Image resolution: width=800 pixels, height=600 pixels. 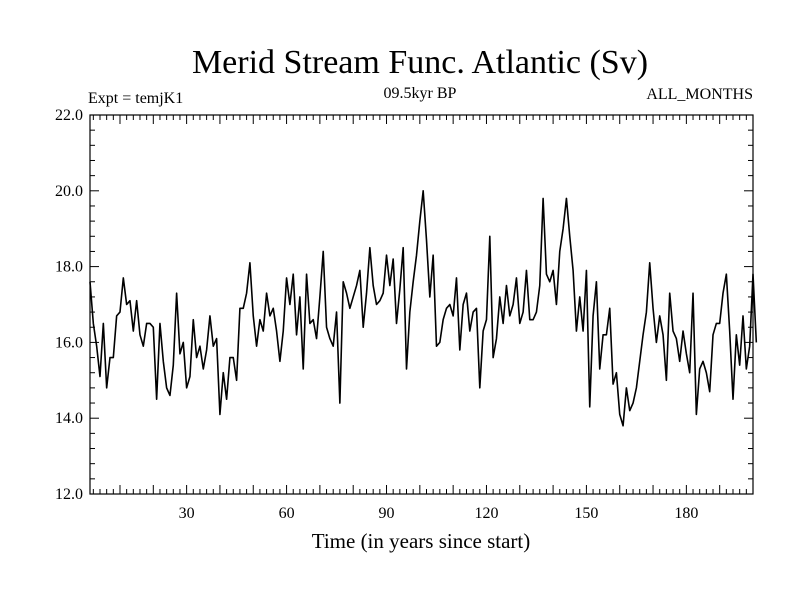 What do you see at coordinates (387, 513) in the screenshot?
I see `x-tick-label: 90` at bounding box center [387, 513].